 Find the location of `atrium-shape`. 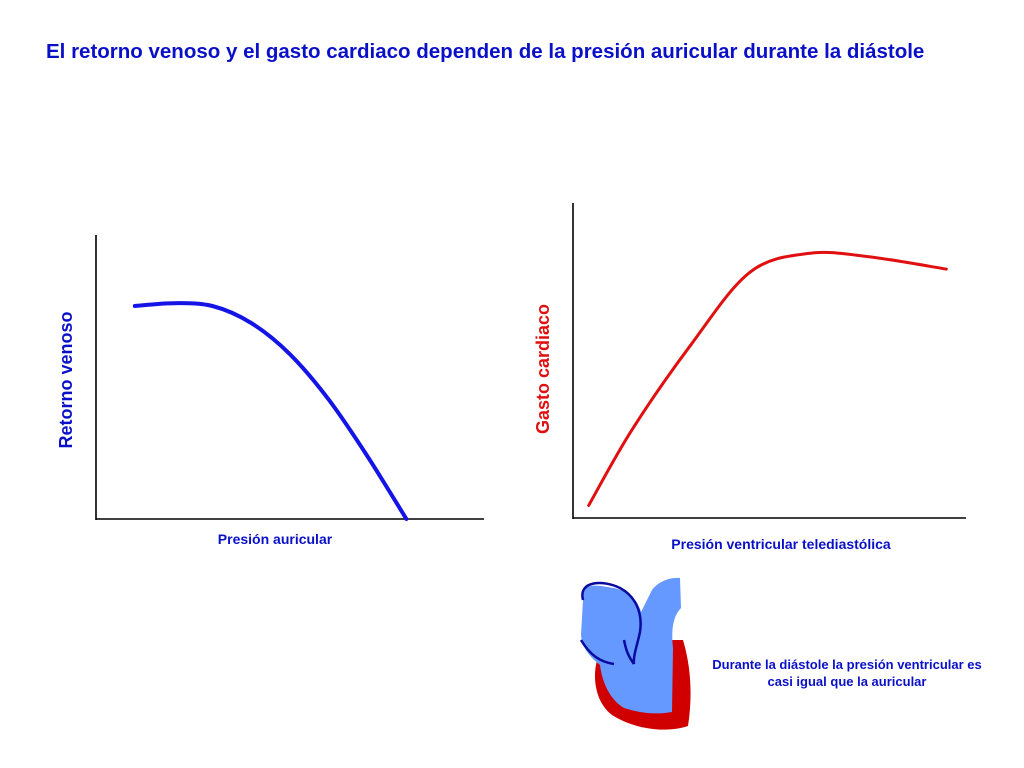

atrium-shape is located at coordinates (631, 645).